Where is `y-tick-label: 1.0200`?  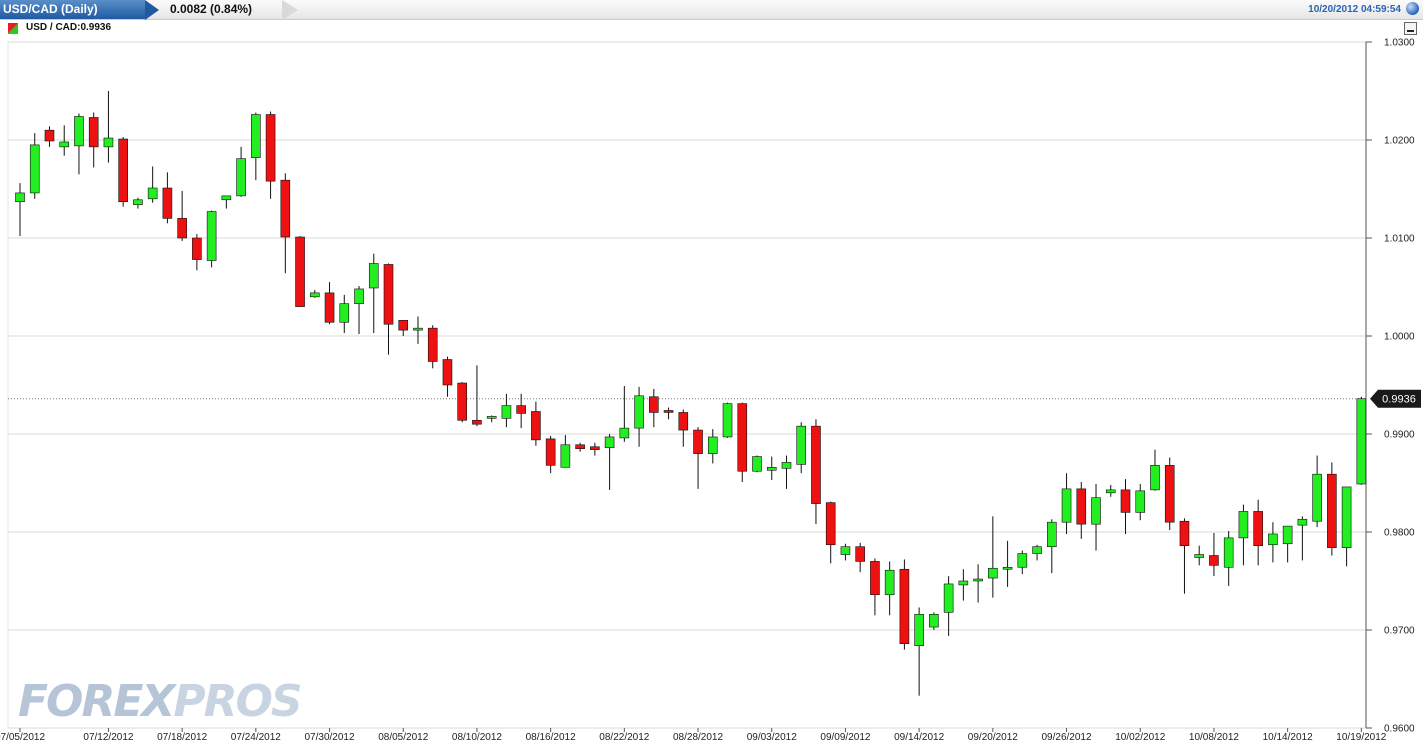 y-tick-label: 1.0200 is located at coordinates (1399, 141).